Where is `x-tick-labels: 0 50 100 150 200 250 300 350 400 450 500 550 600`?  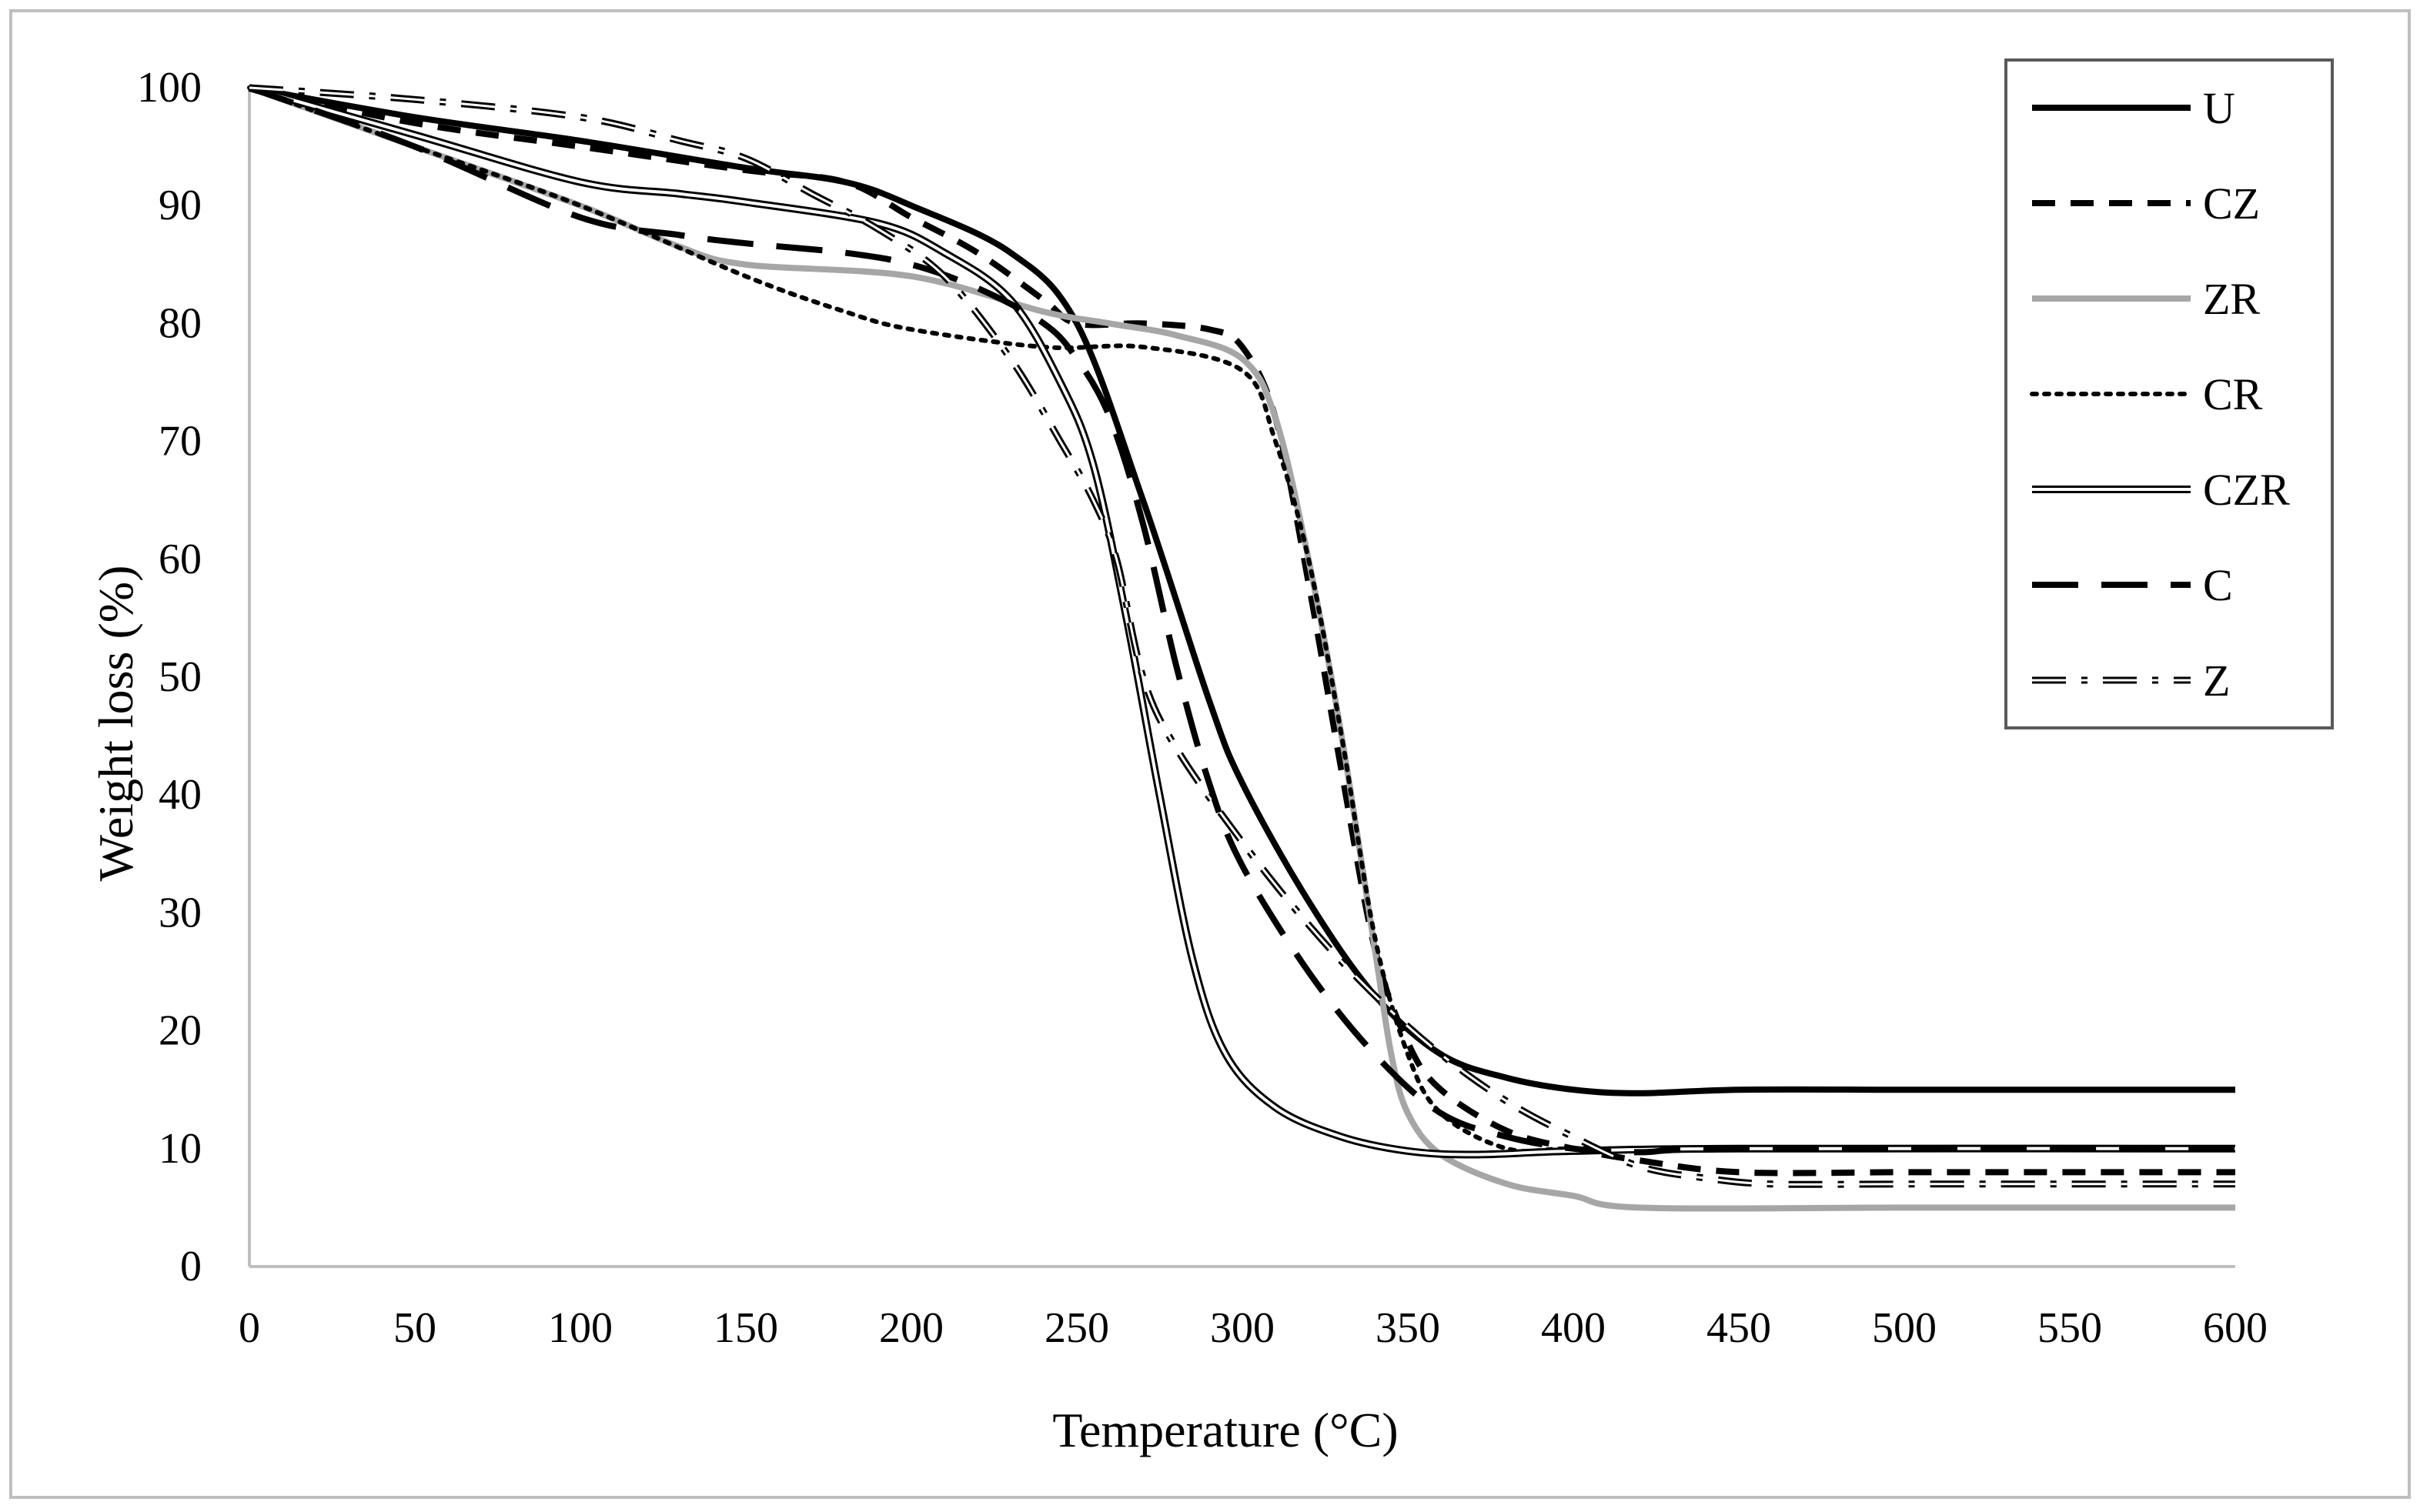 x-tick-labels: 0 50 100 150 200 250 300 350 400 450 500 550 600 is located at coordinates (1253, 1328).